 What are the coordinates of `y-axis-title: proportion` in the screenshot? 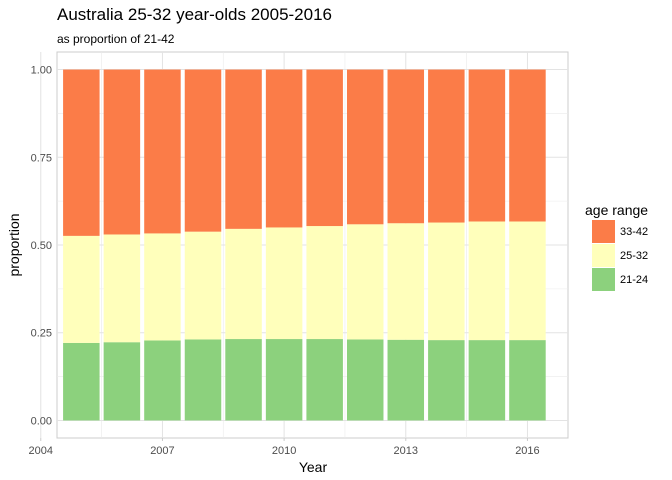 It's located at (14, 244).